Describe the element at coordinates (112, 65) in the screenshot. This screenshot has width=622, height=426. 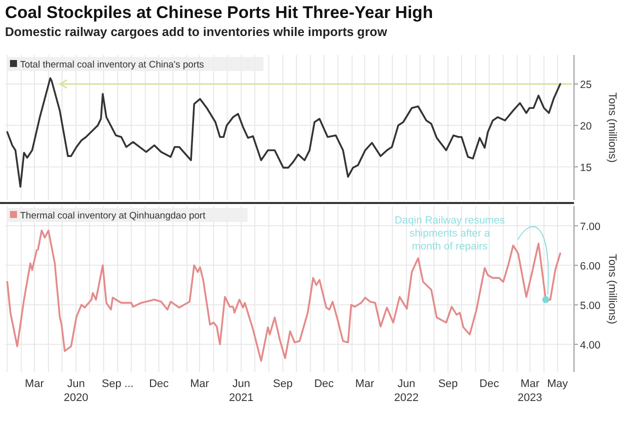
I see `legend-label: Total thermal coal inventory at China's ports` at that location.